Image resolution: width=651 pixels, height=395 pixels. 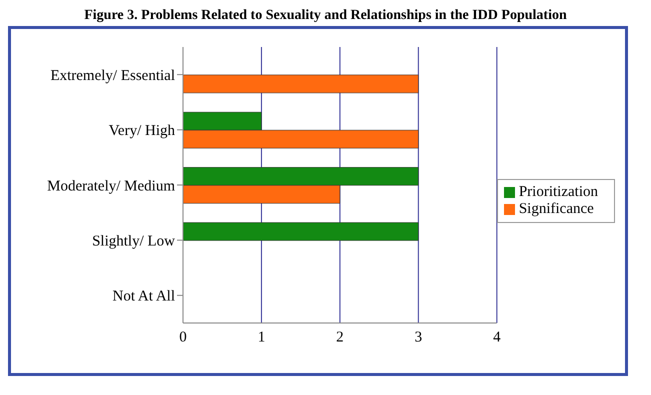 I want to click on x-tick-label: 0, so click(x=183, y=338).